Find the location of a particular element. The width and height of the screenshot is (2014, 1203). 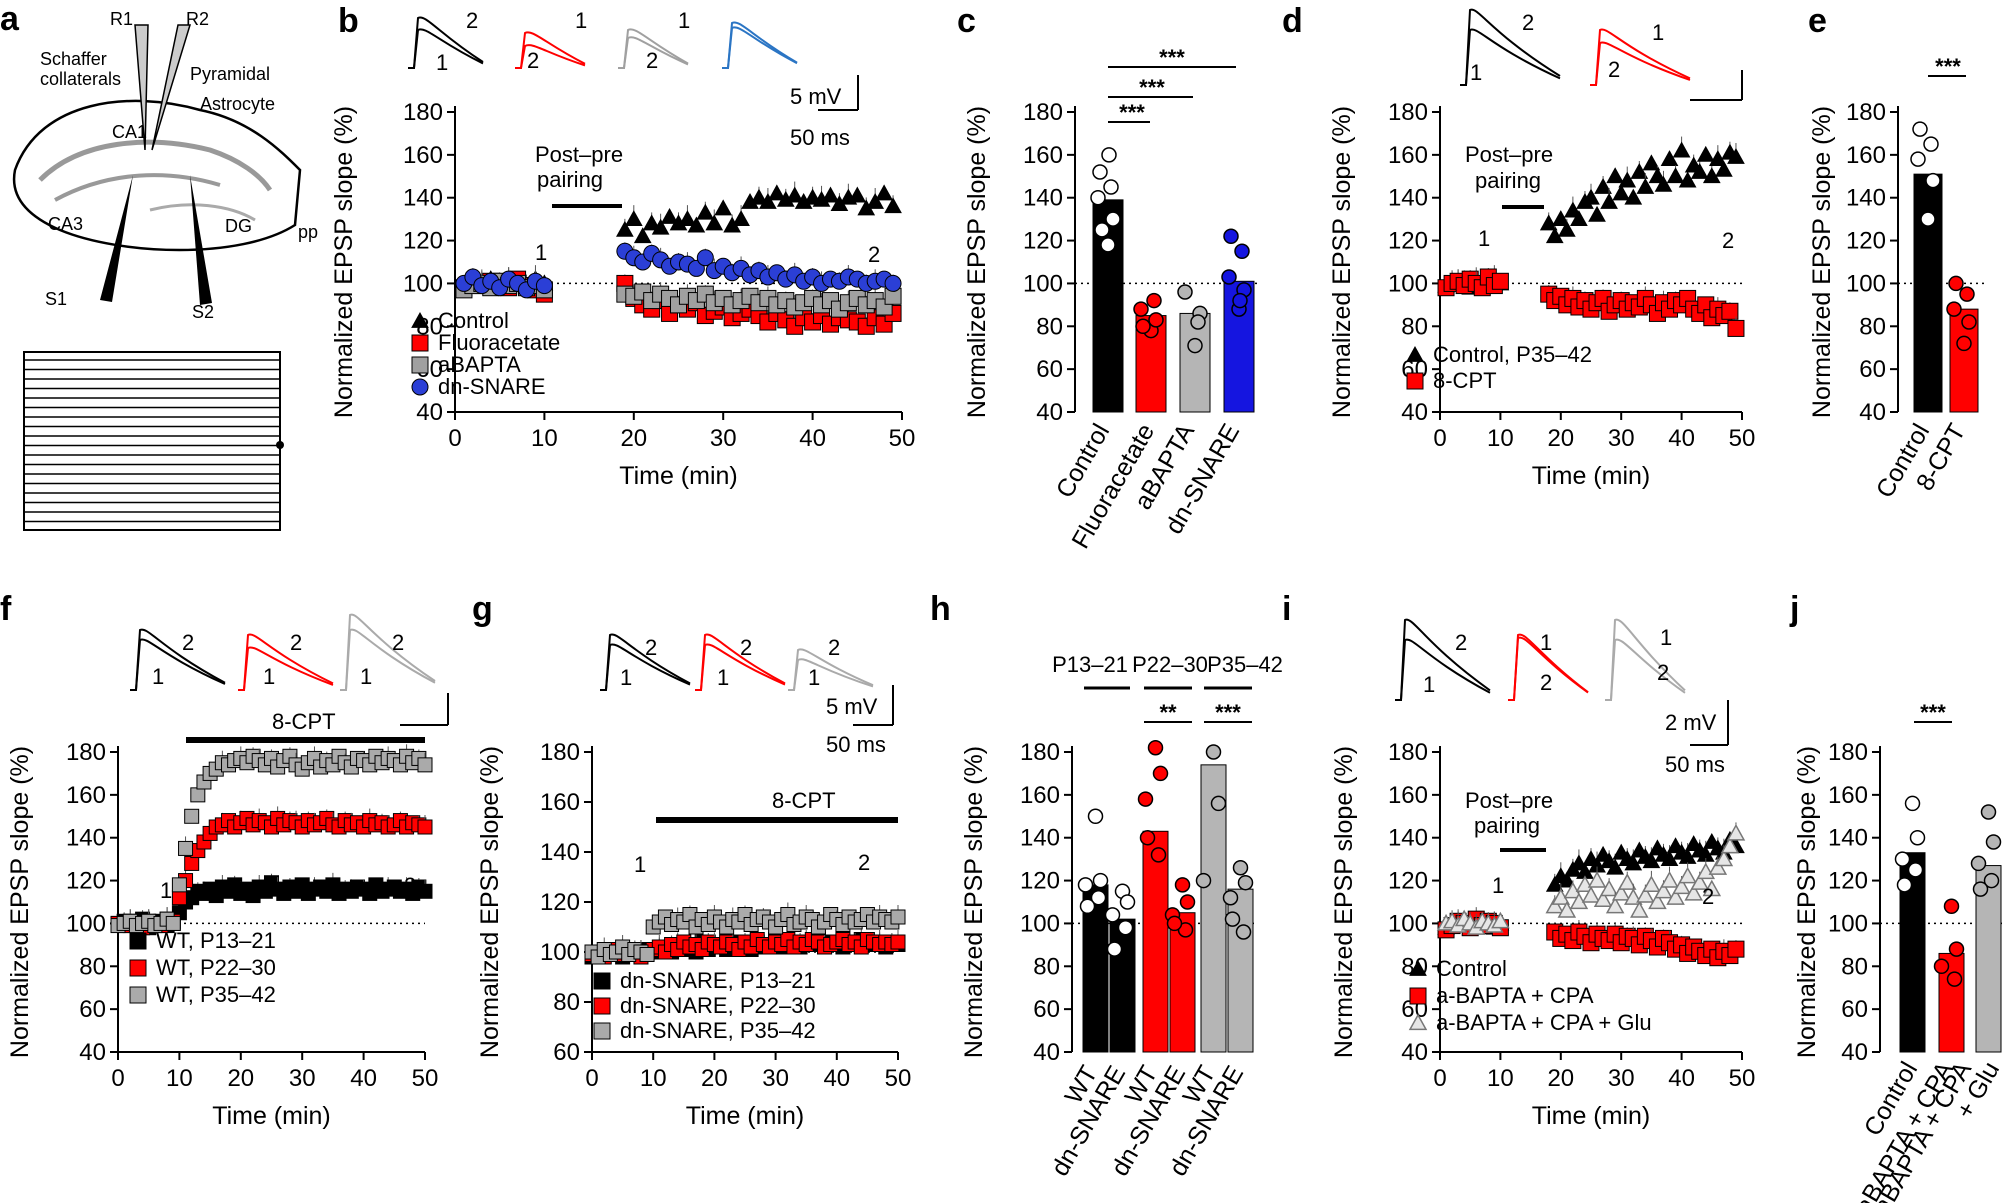

hippocampus-outline is located at coordinates (157, 175).